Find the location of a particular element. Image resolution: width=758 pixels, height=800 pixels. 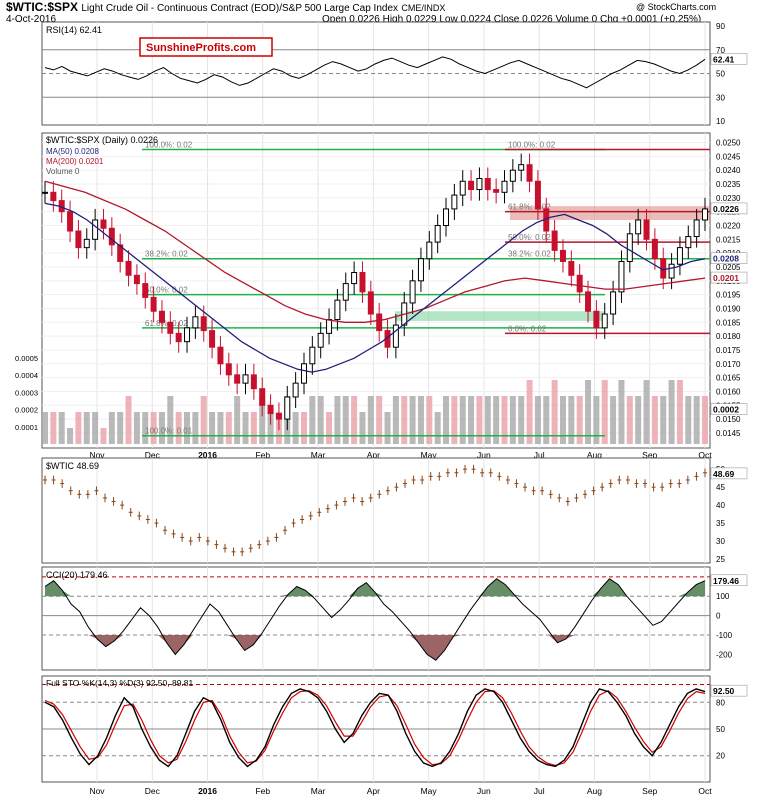

price-x-label: Jun is located at coordinates (484, 455).